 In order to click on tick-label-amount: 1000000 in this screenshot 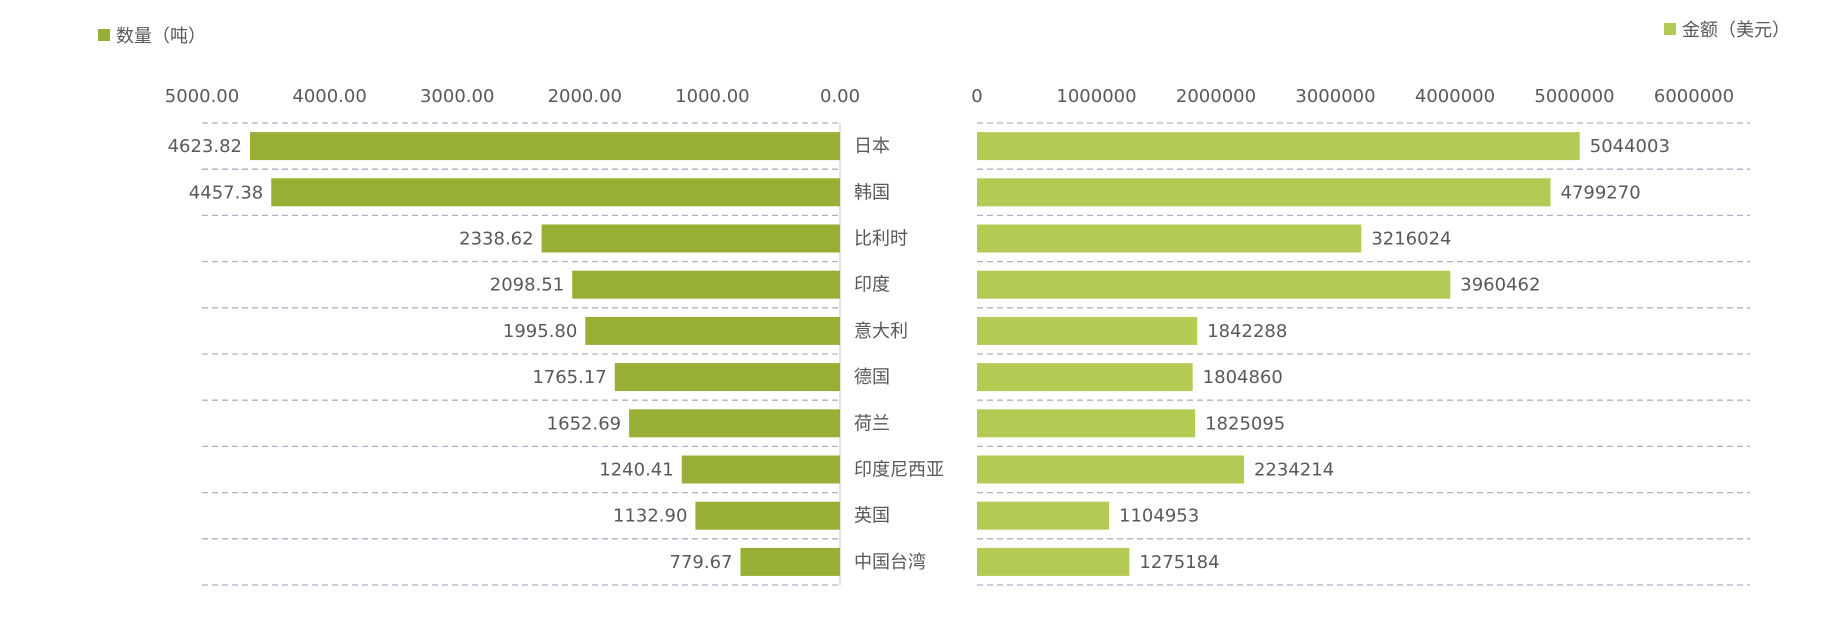, I will do `click(1096, 96)`.